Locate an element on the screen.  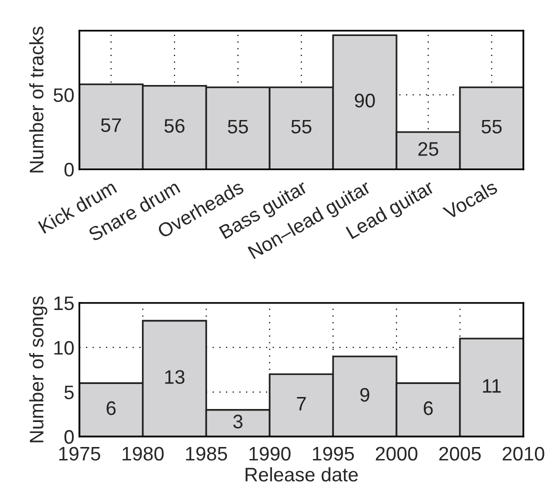
data-label: 56 is located at coordinates (174, 126).